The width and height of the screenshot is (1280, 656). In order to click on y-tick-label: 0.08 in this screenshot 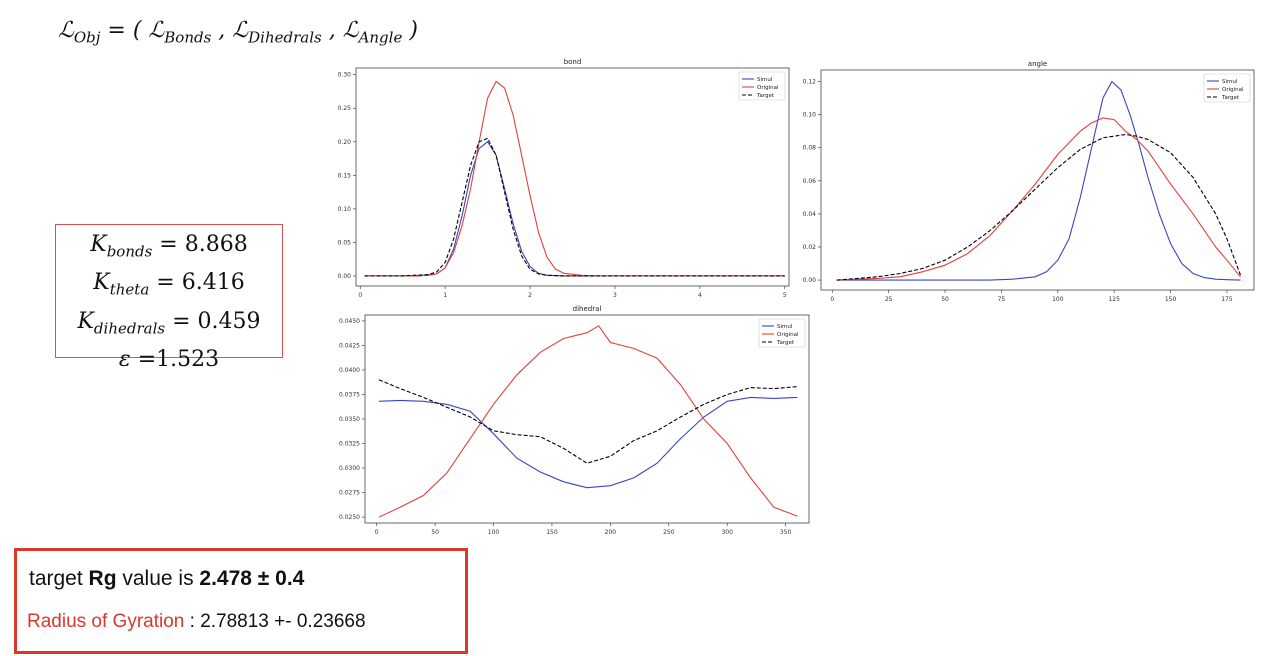, I will do `click(810, 148)`.